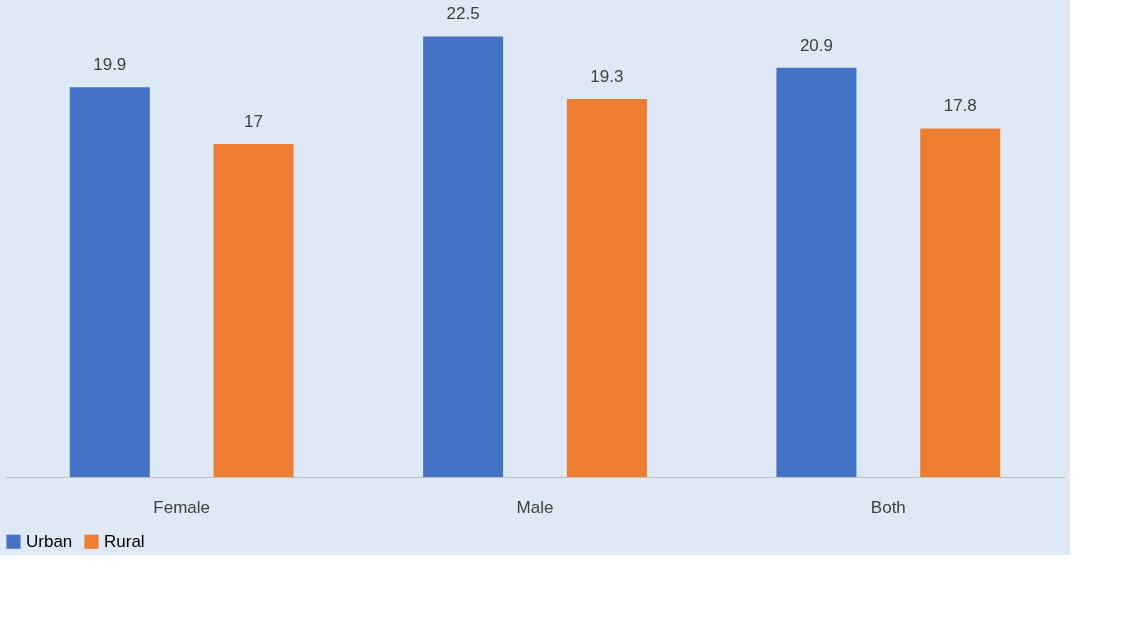 Image resolution: width=1130 pixels, height=629 pixels. Describe the element at coordinates (888, 507) in the screenshot. I see `x-tick-label: Both` at that location.